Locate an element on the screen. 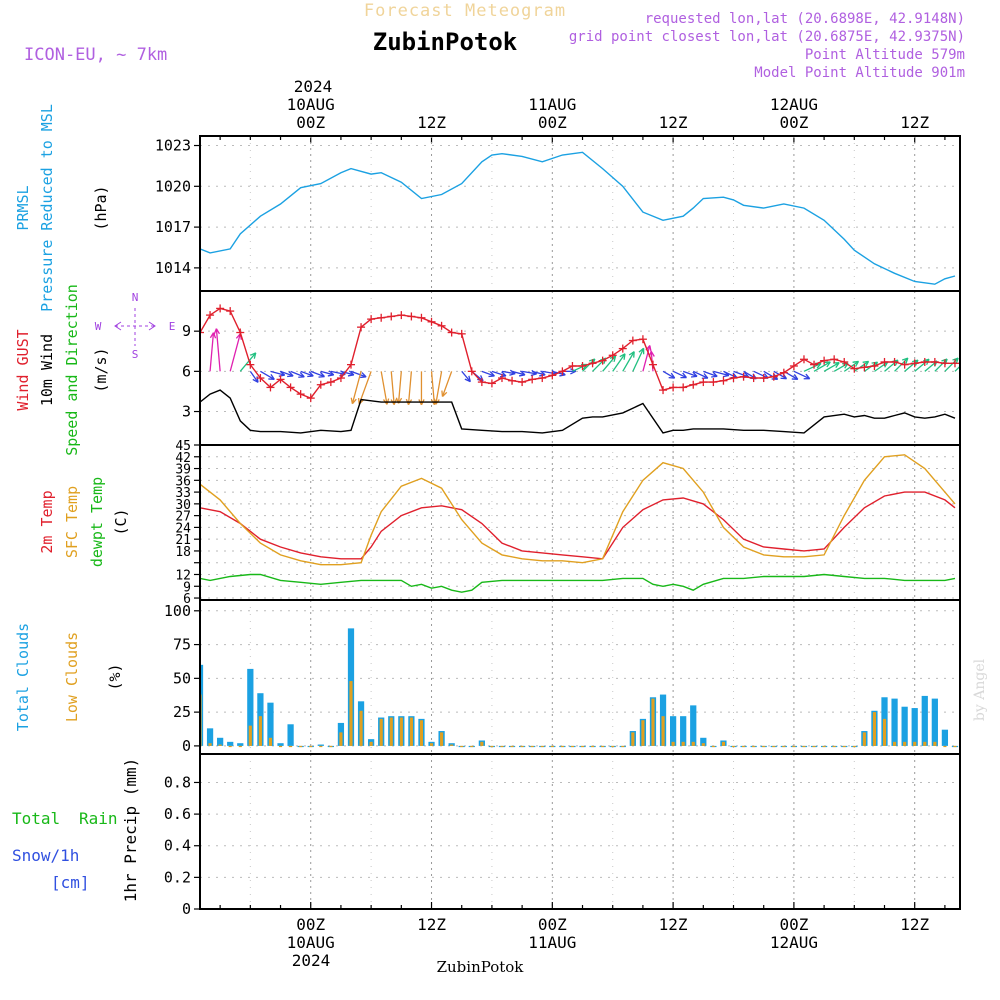  bottom-date-label: 12AUG is located at coordinates (794, 942).